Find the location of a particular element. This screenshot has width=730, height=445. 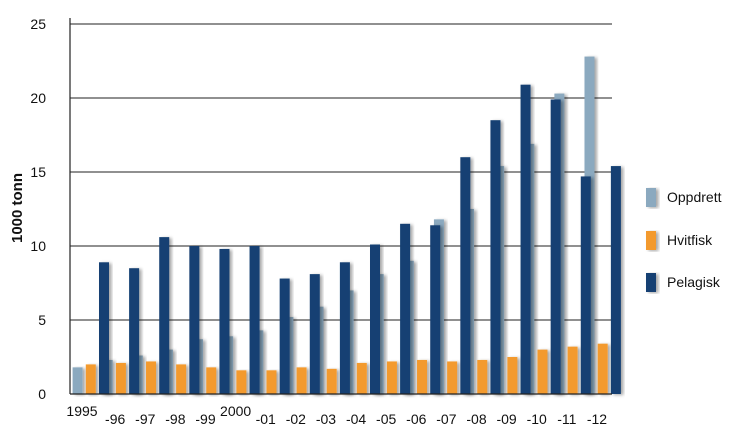

legend-label-pelagisk: Pelagisk is located at coordinates (694, 282).